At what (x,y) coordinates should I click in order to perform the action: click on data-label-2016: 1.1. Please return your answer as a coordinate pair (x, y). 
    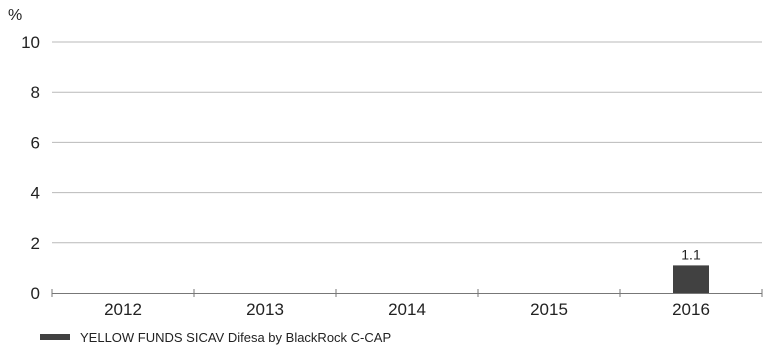
    Looking at the image, I should click on (691, 254).